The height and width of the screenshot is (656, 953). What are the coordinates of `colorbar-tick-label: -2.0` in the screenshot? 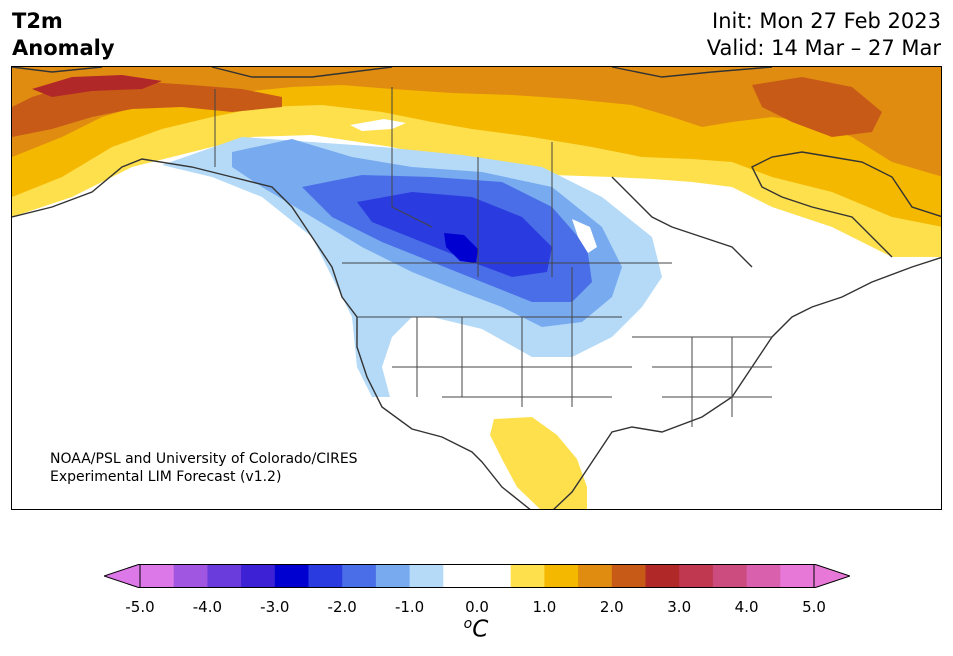 It's located at (342, 607).